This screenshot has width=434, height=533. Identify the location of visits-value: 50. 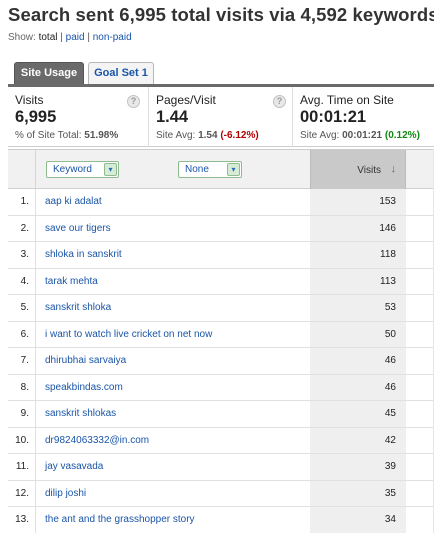
(358, 334).